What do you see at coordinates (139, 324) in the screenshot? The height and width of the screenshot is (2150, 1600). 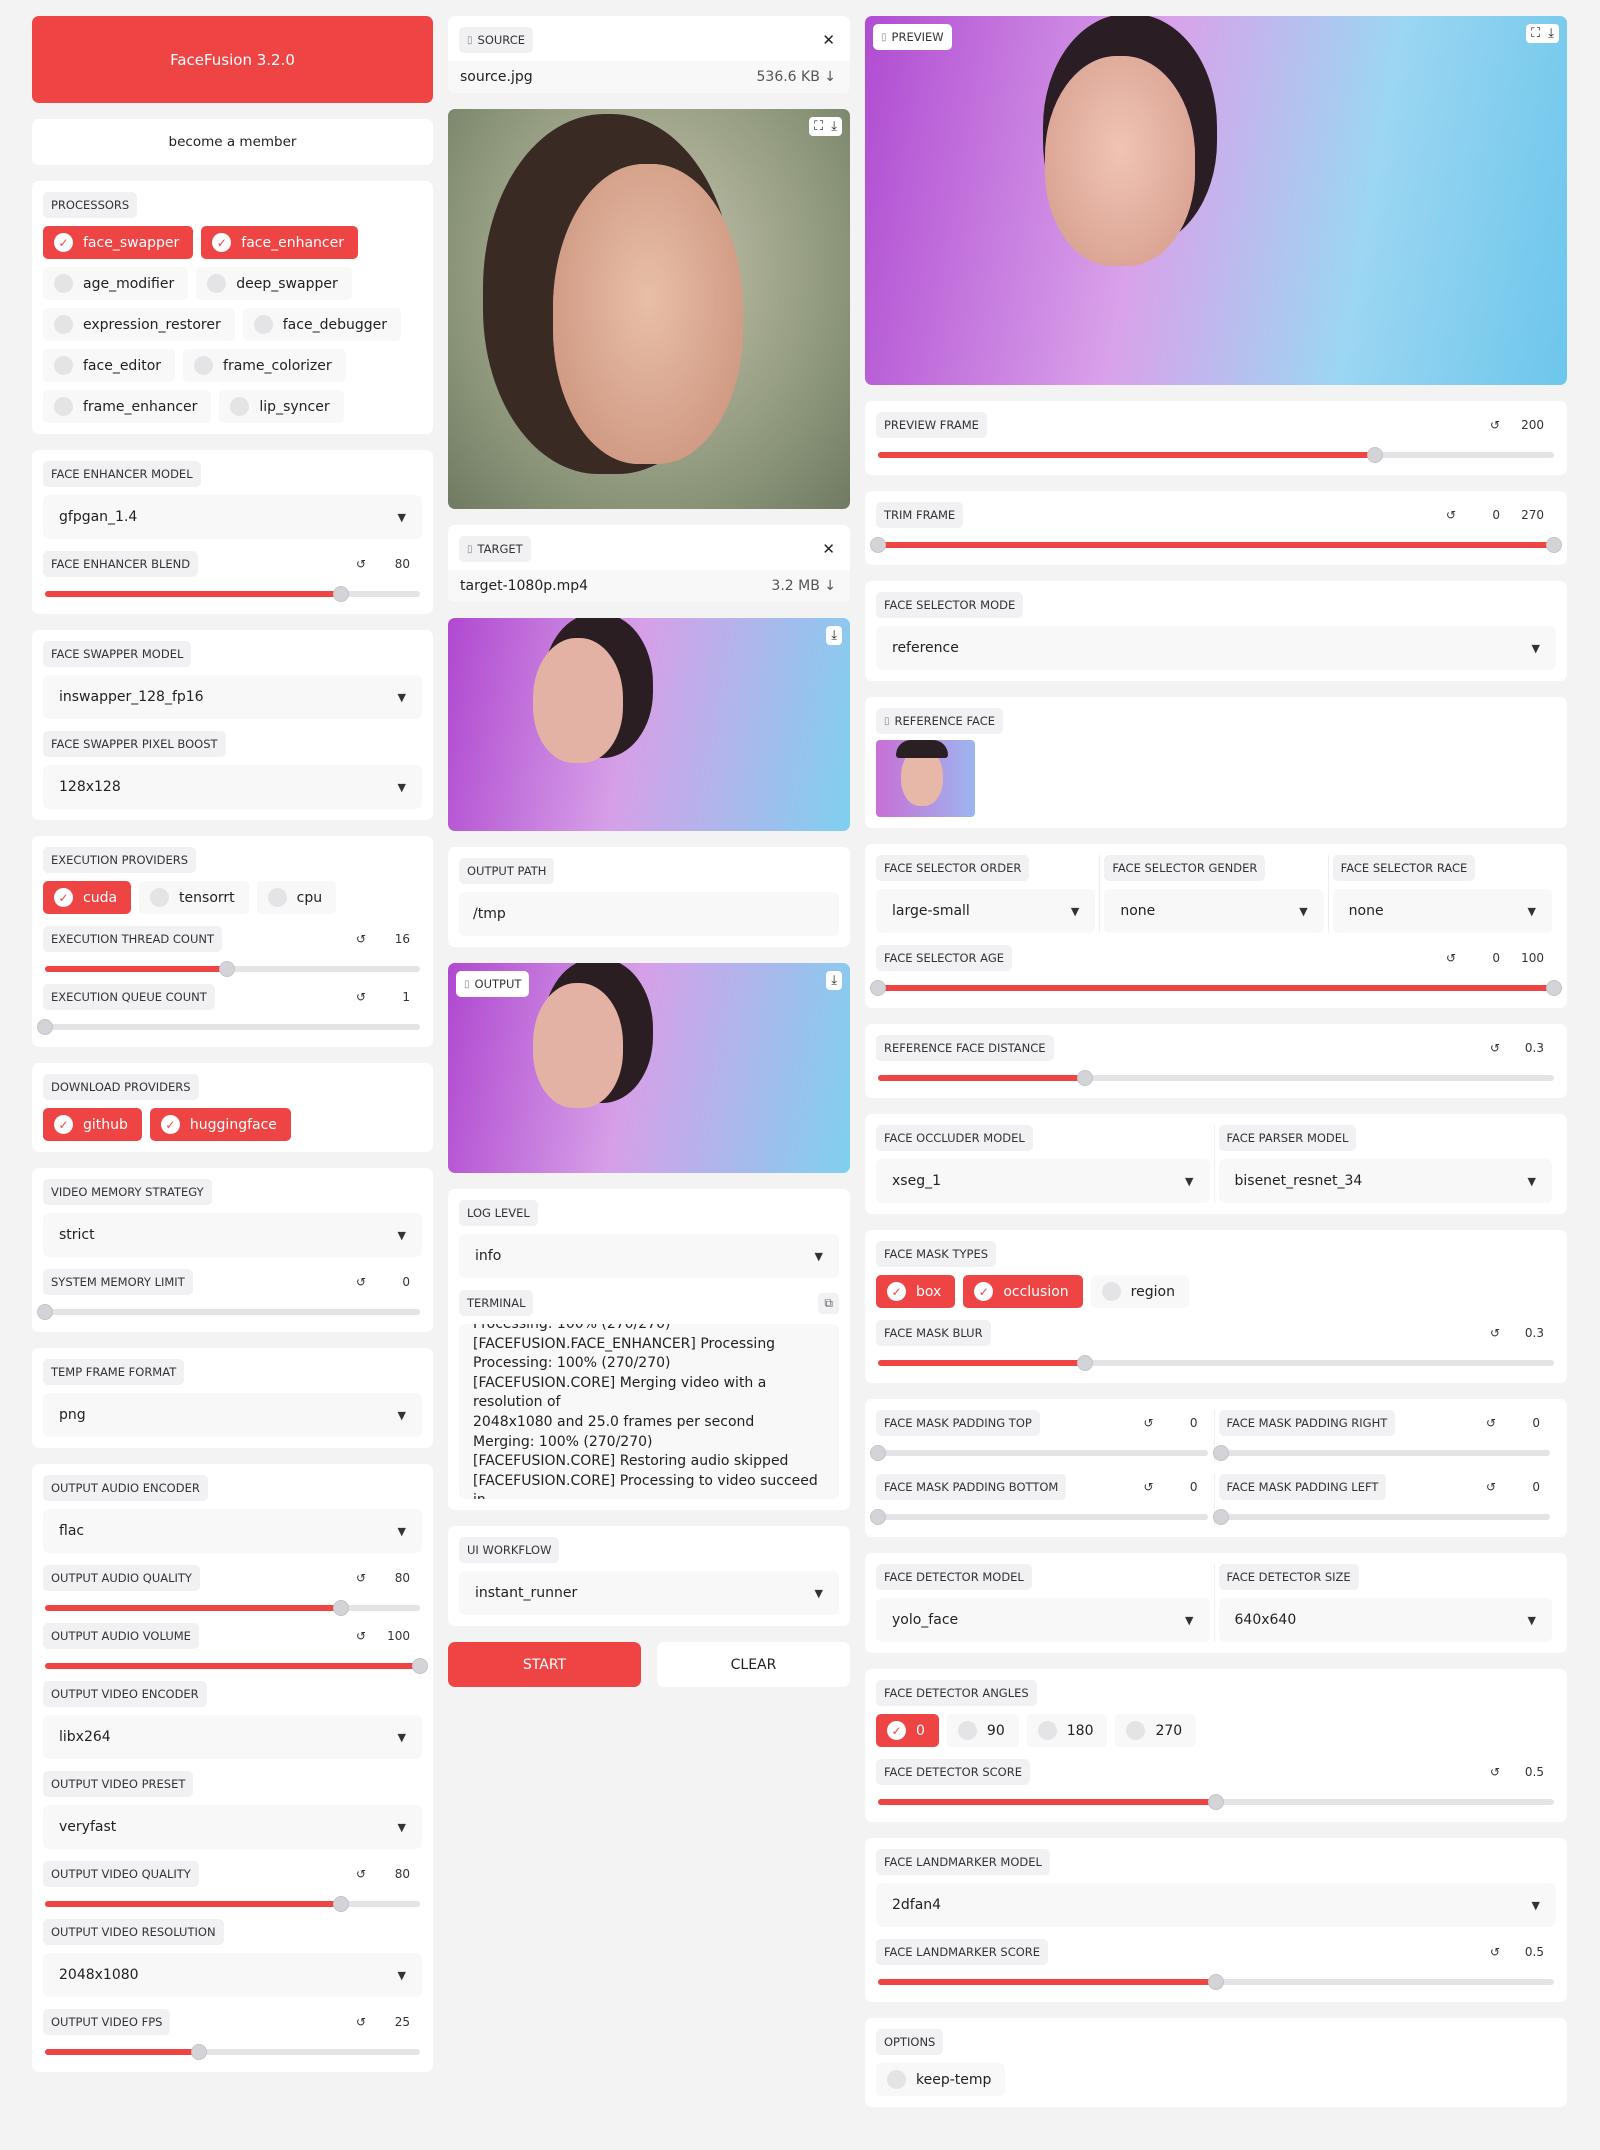 I see `checkbox-expression-restorer: expression_restorer` at bounding box center [139, 324].